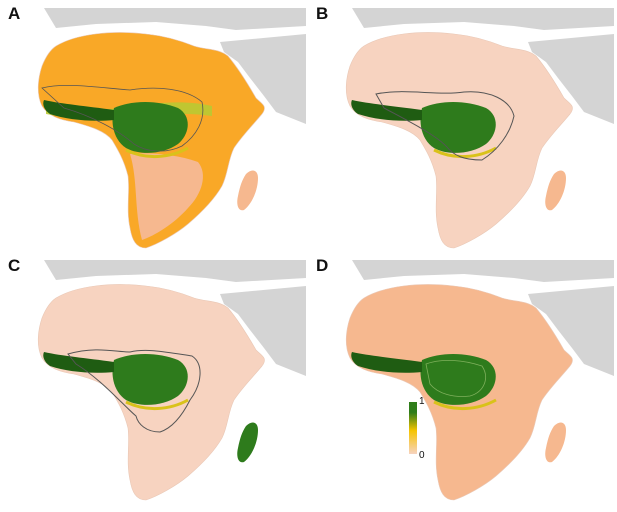  Describe the element at coordinates (322, 13) in the screenshot. I see `panel-label-b: B` at that location.